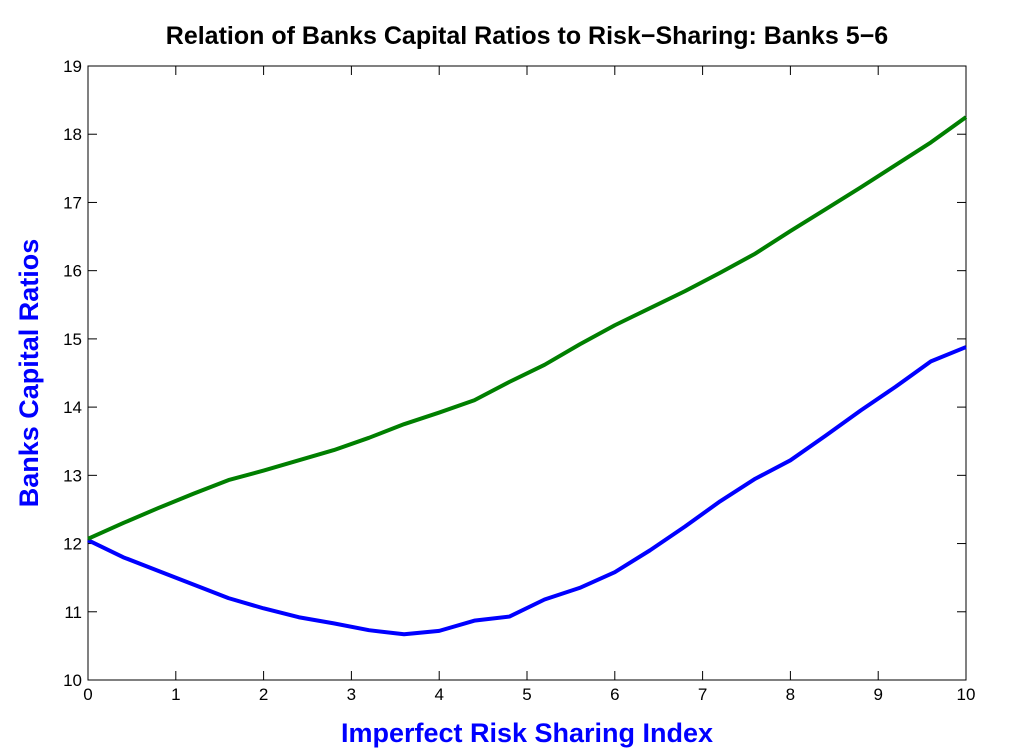 Image resolution: width=1016 pixels, height=752 pixels. Describe the element at coordinates (73, 612) in the screenshot. I see `y-tick-label: 11` at that location.